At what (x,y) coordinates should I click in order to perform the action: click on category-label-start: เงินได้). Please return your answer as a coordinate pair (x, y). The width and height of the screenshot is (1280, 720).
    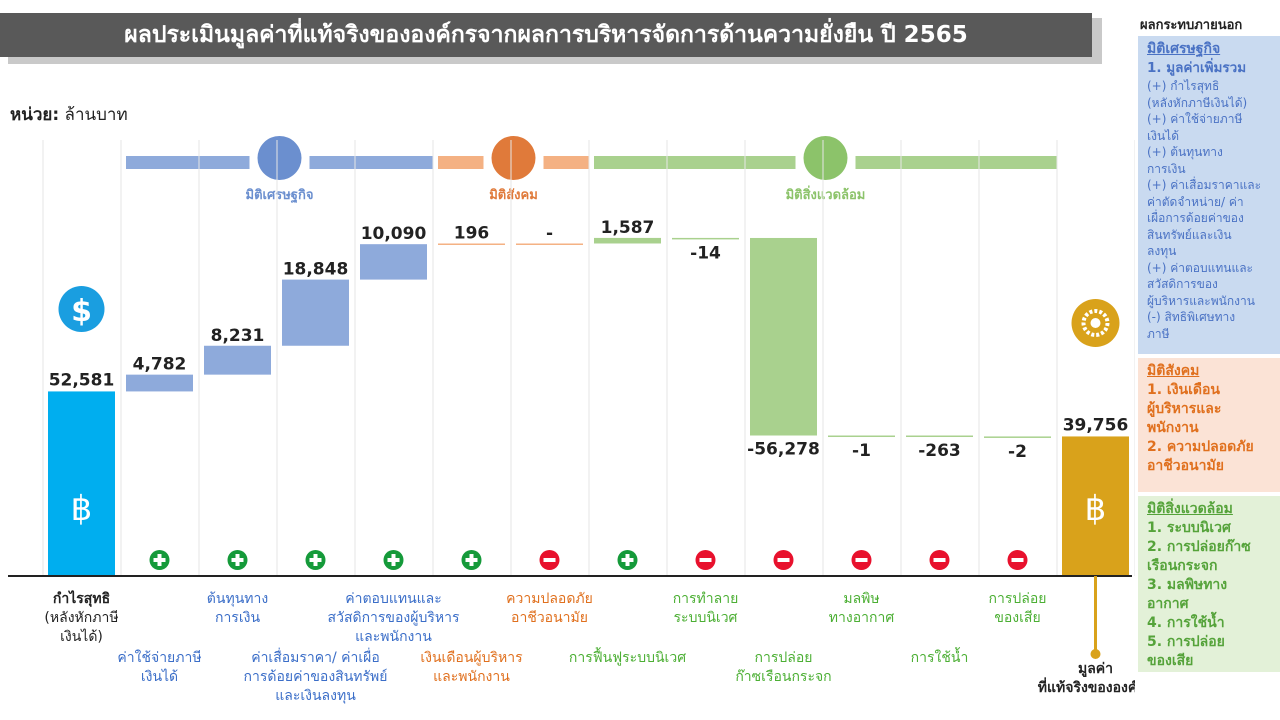
    Looking at the image, I should click on (81, 636).